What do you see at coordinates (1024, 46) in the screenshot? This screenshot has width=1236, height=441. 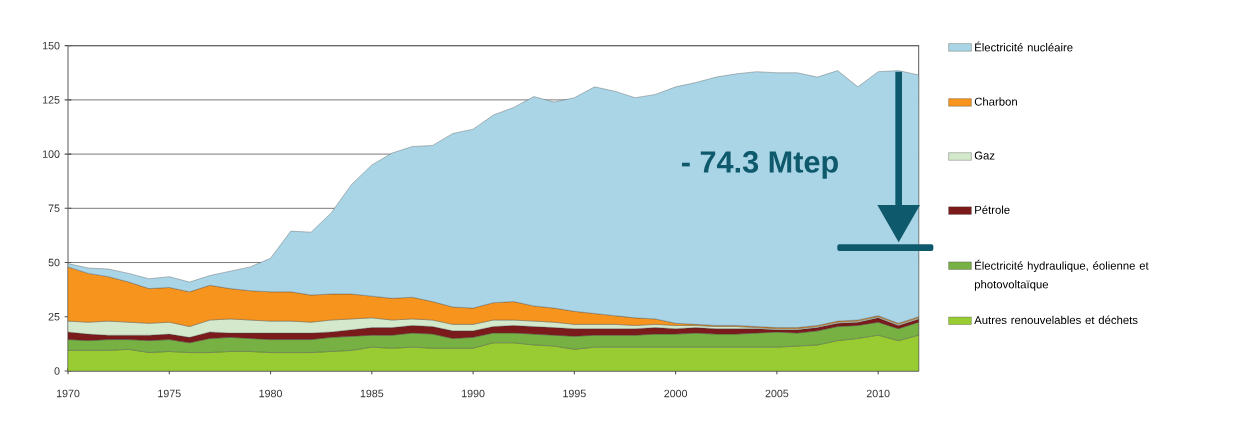 I see `legend-label: Électricité nucléaire` at bounding box center [1024, 46].